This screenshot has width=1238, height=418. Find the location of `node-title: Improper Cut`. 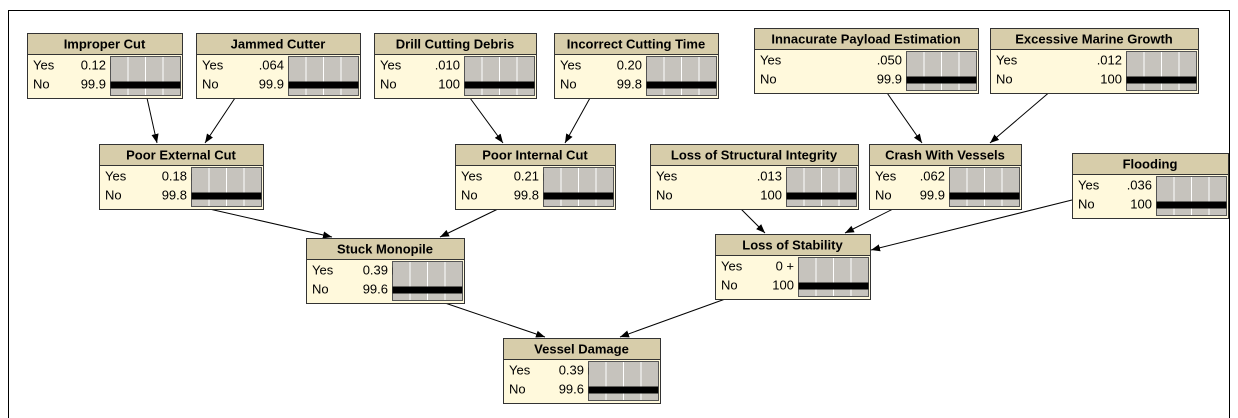

node-title: Improper Cut is located at coordinates (105, 43).